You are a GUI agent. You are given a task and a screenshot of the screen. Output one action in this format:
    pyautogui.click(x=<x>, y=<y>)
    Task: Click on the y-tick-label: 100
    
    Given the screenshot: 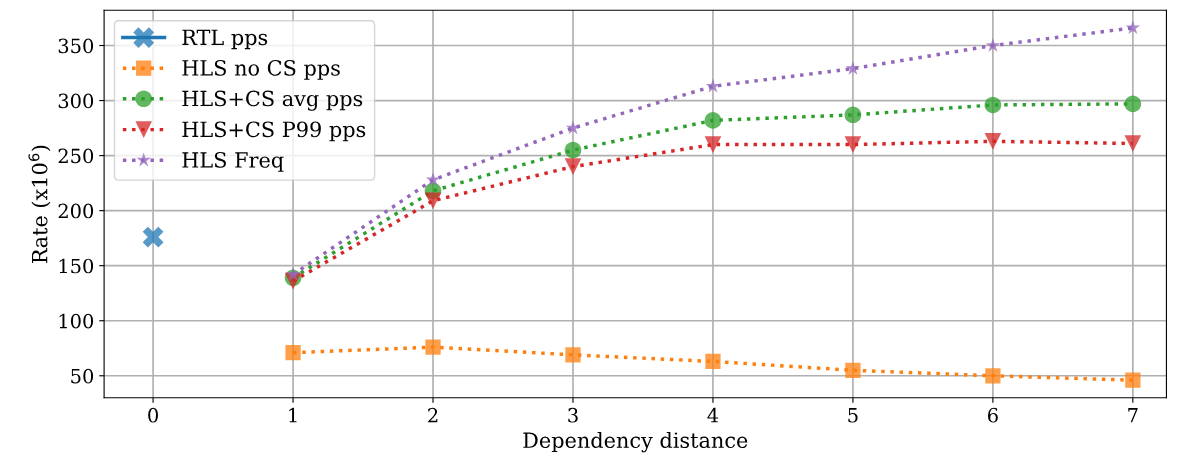 What is the action you would take?
    pyautogui.click(x=76, y=321)
    